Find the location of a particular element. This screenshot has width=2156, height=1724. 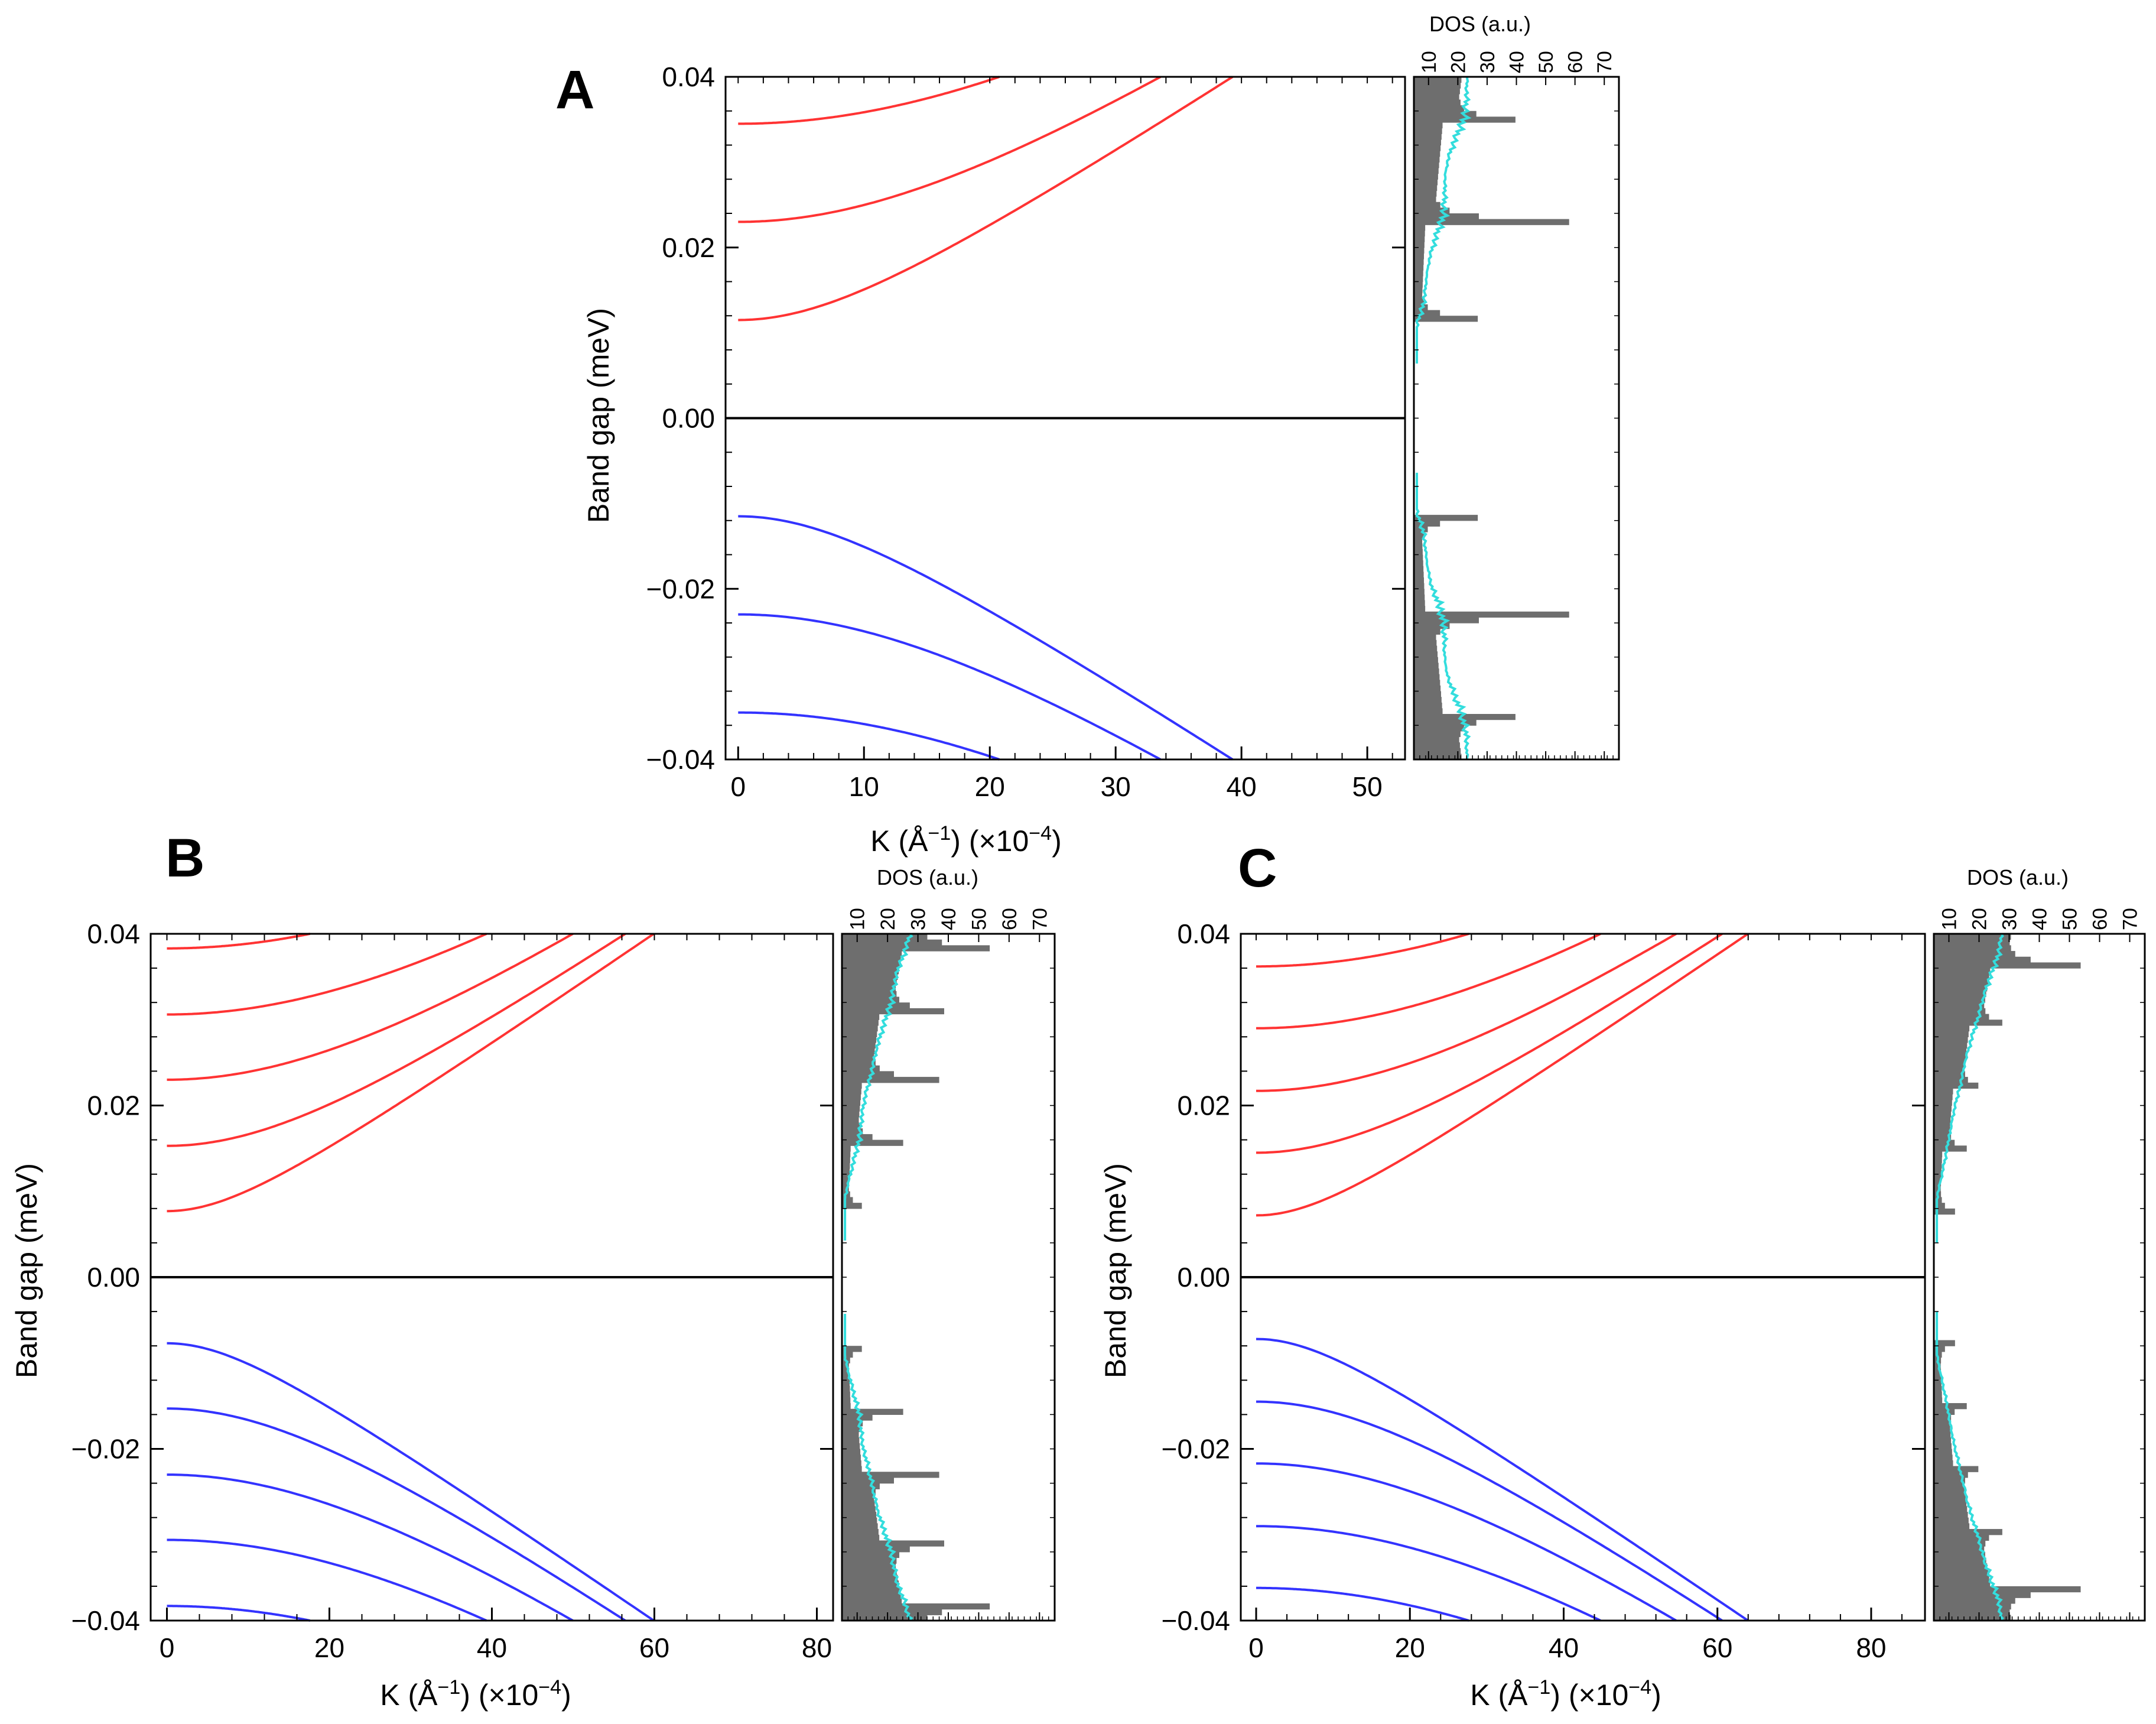

y-tick-label: −0.02 is located at coordinates (105, 1449).